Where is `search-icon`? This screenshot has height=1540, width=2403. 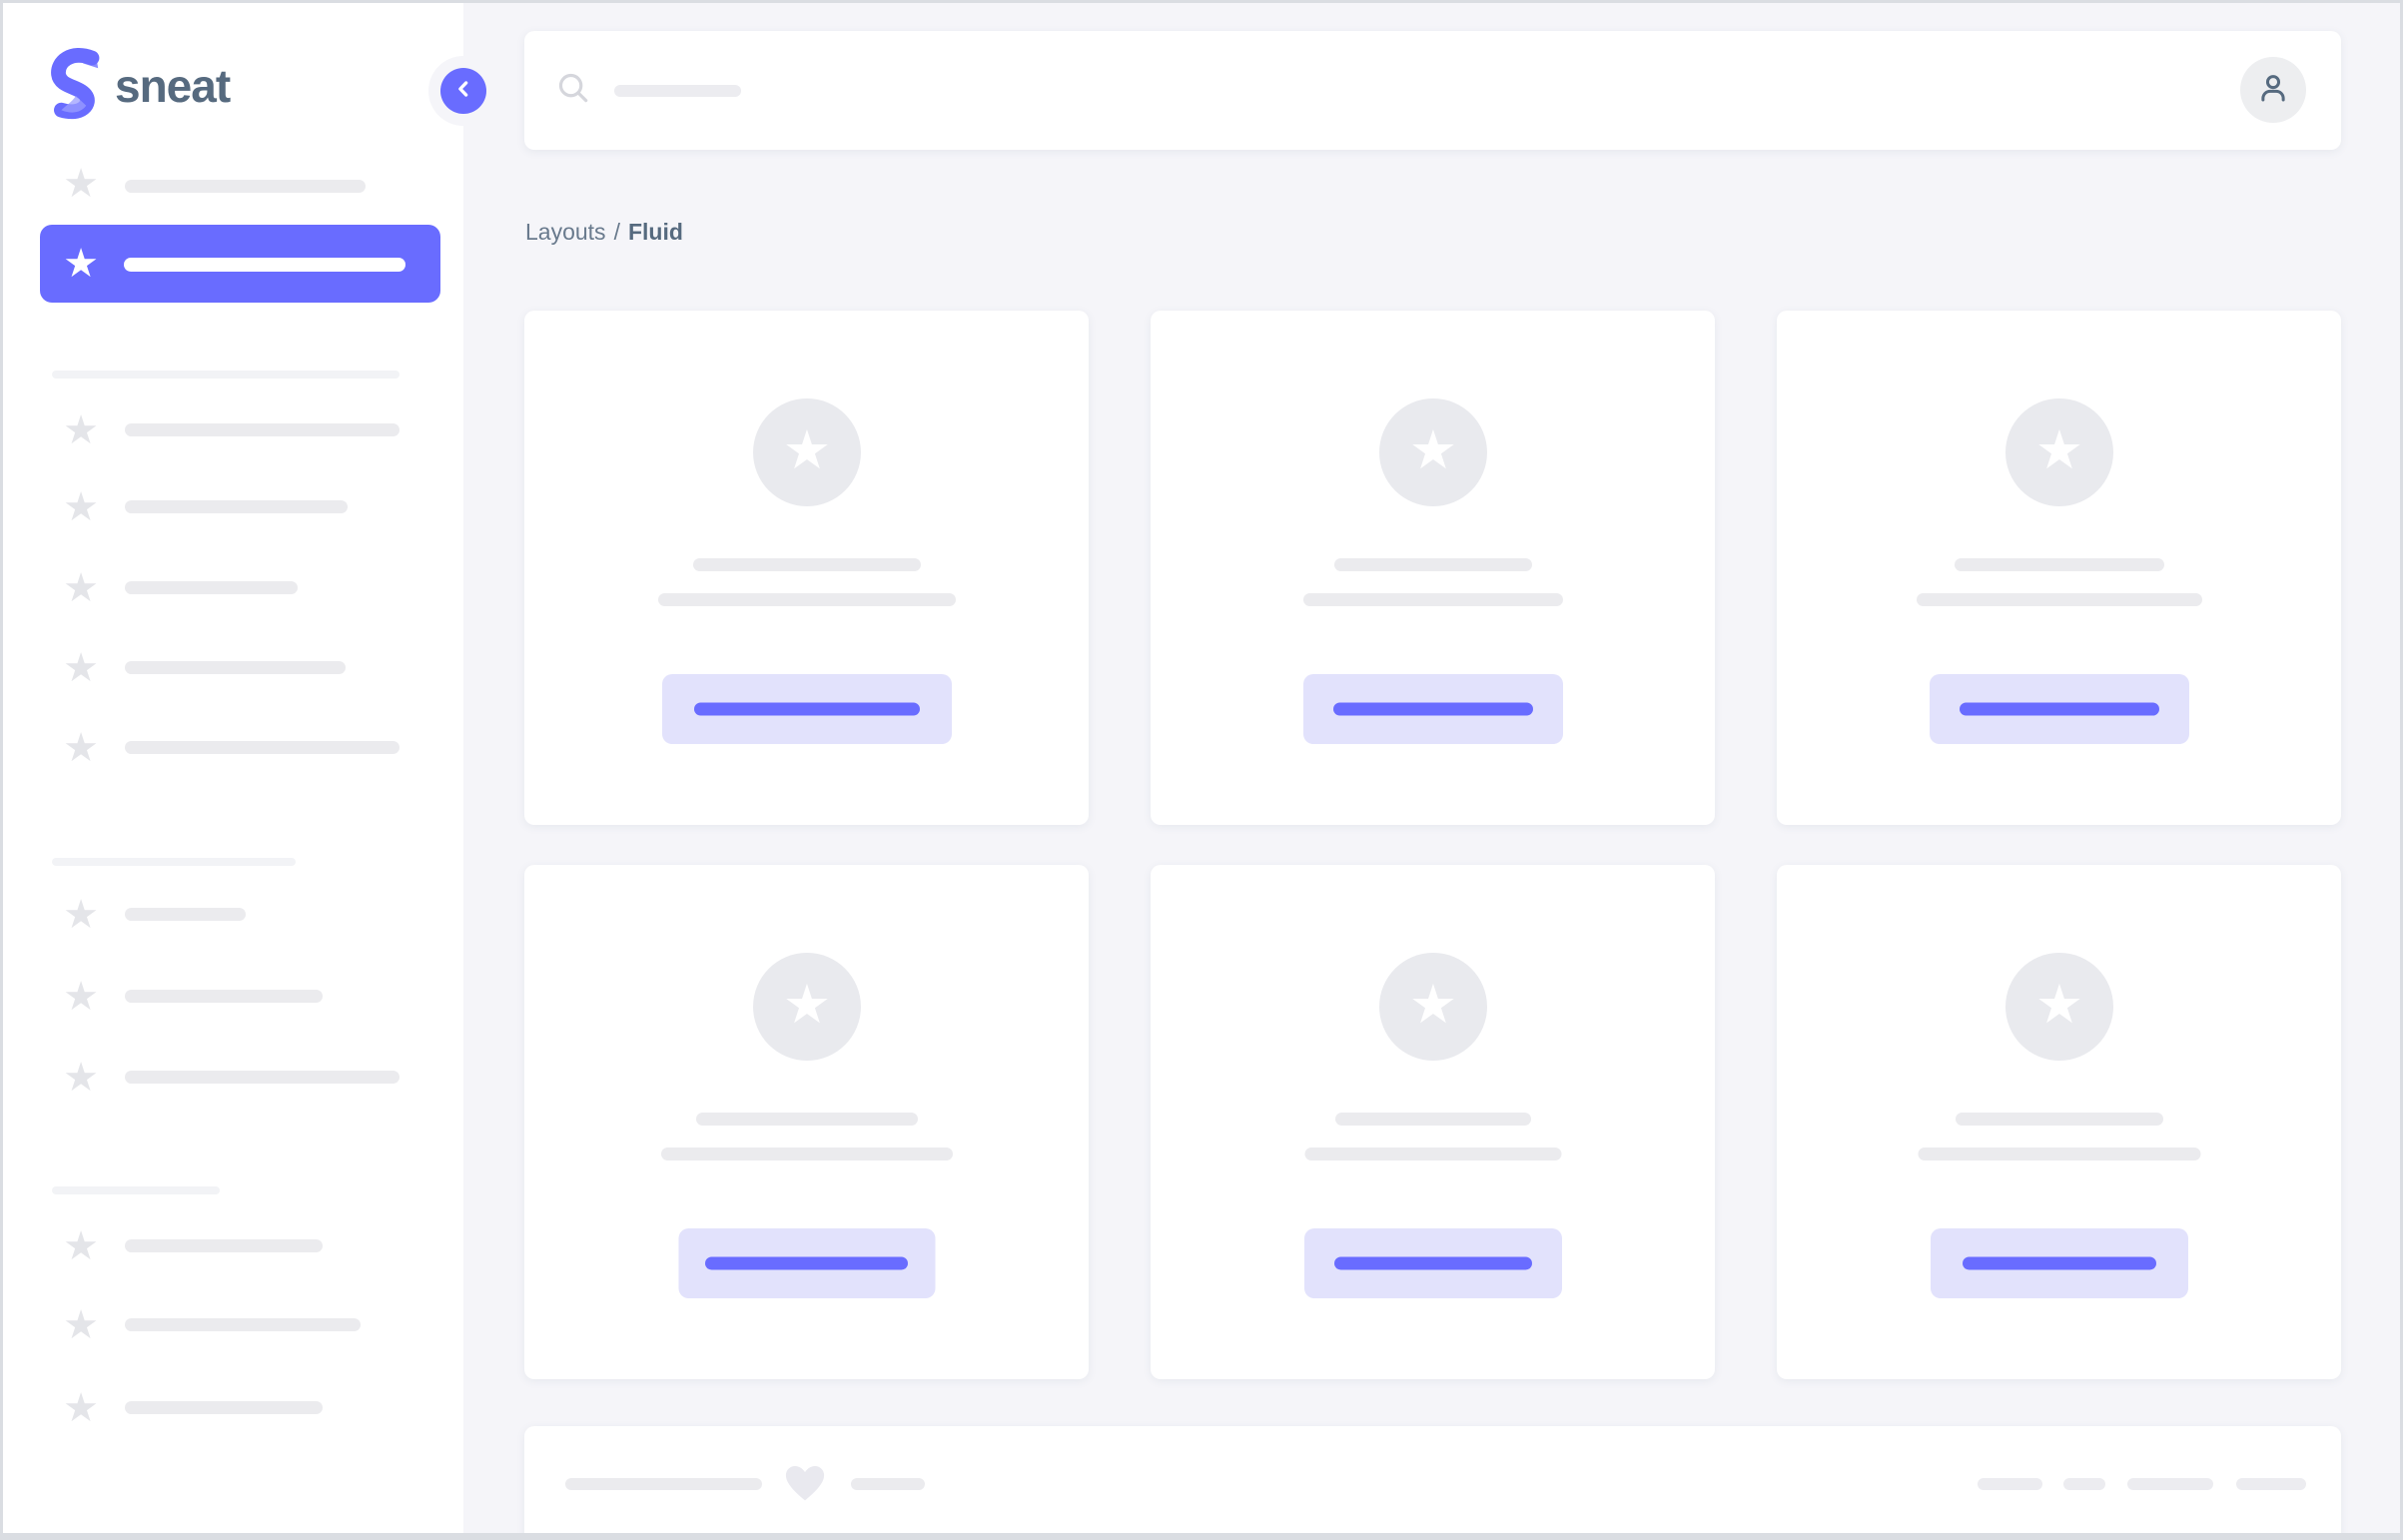 search-icon is located at coordinates (573, 90).